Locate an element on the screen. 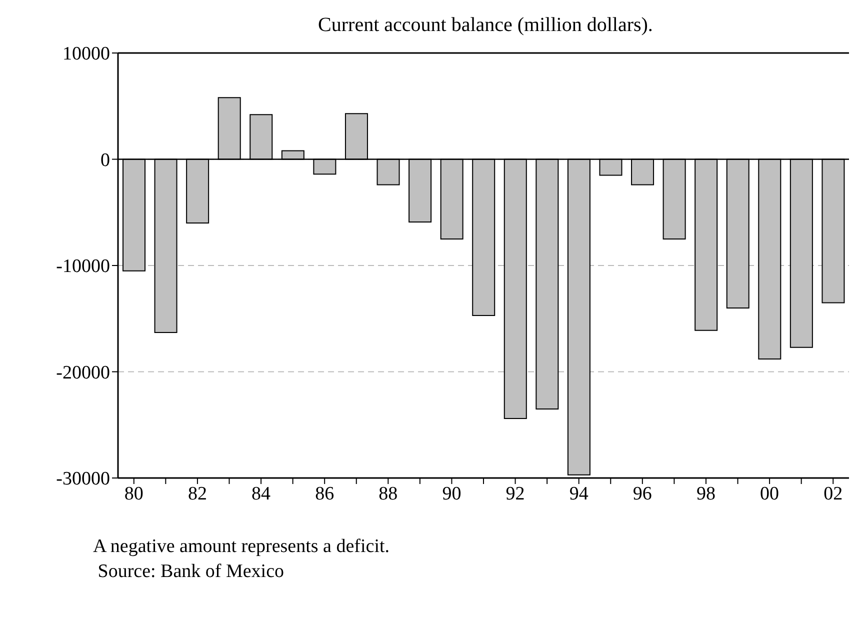  text: A negative amount represents a deficit. is located at coordinates (242, 547).